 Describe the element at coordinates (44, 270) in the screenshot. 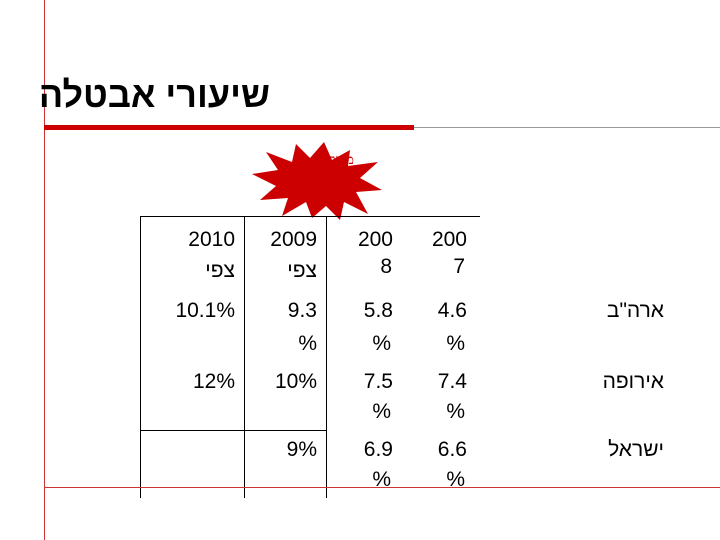

I see `left-border-line` at that location.